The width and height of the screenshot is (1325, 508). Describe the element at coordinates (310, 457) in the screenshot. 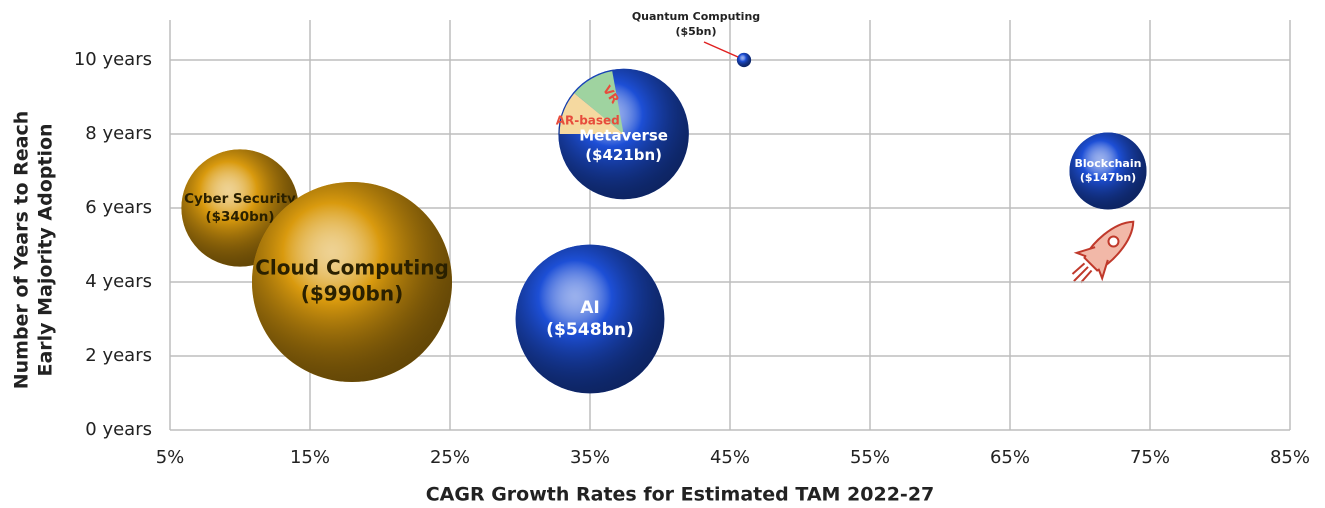

I see `x-tick-label: 15%` at that location.